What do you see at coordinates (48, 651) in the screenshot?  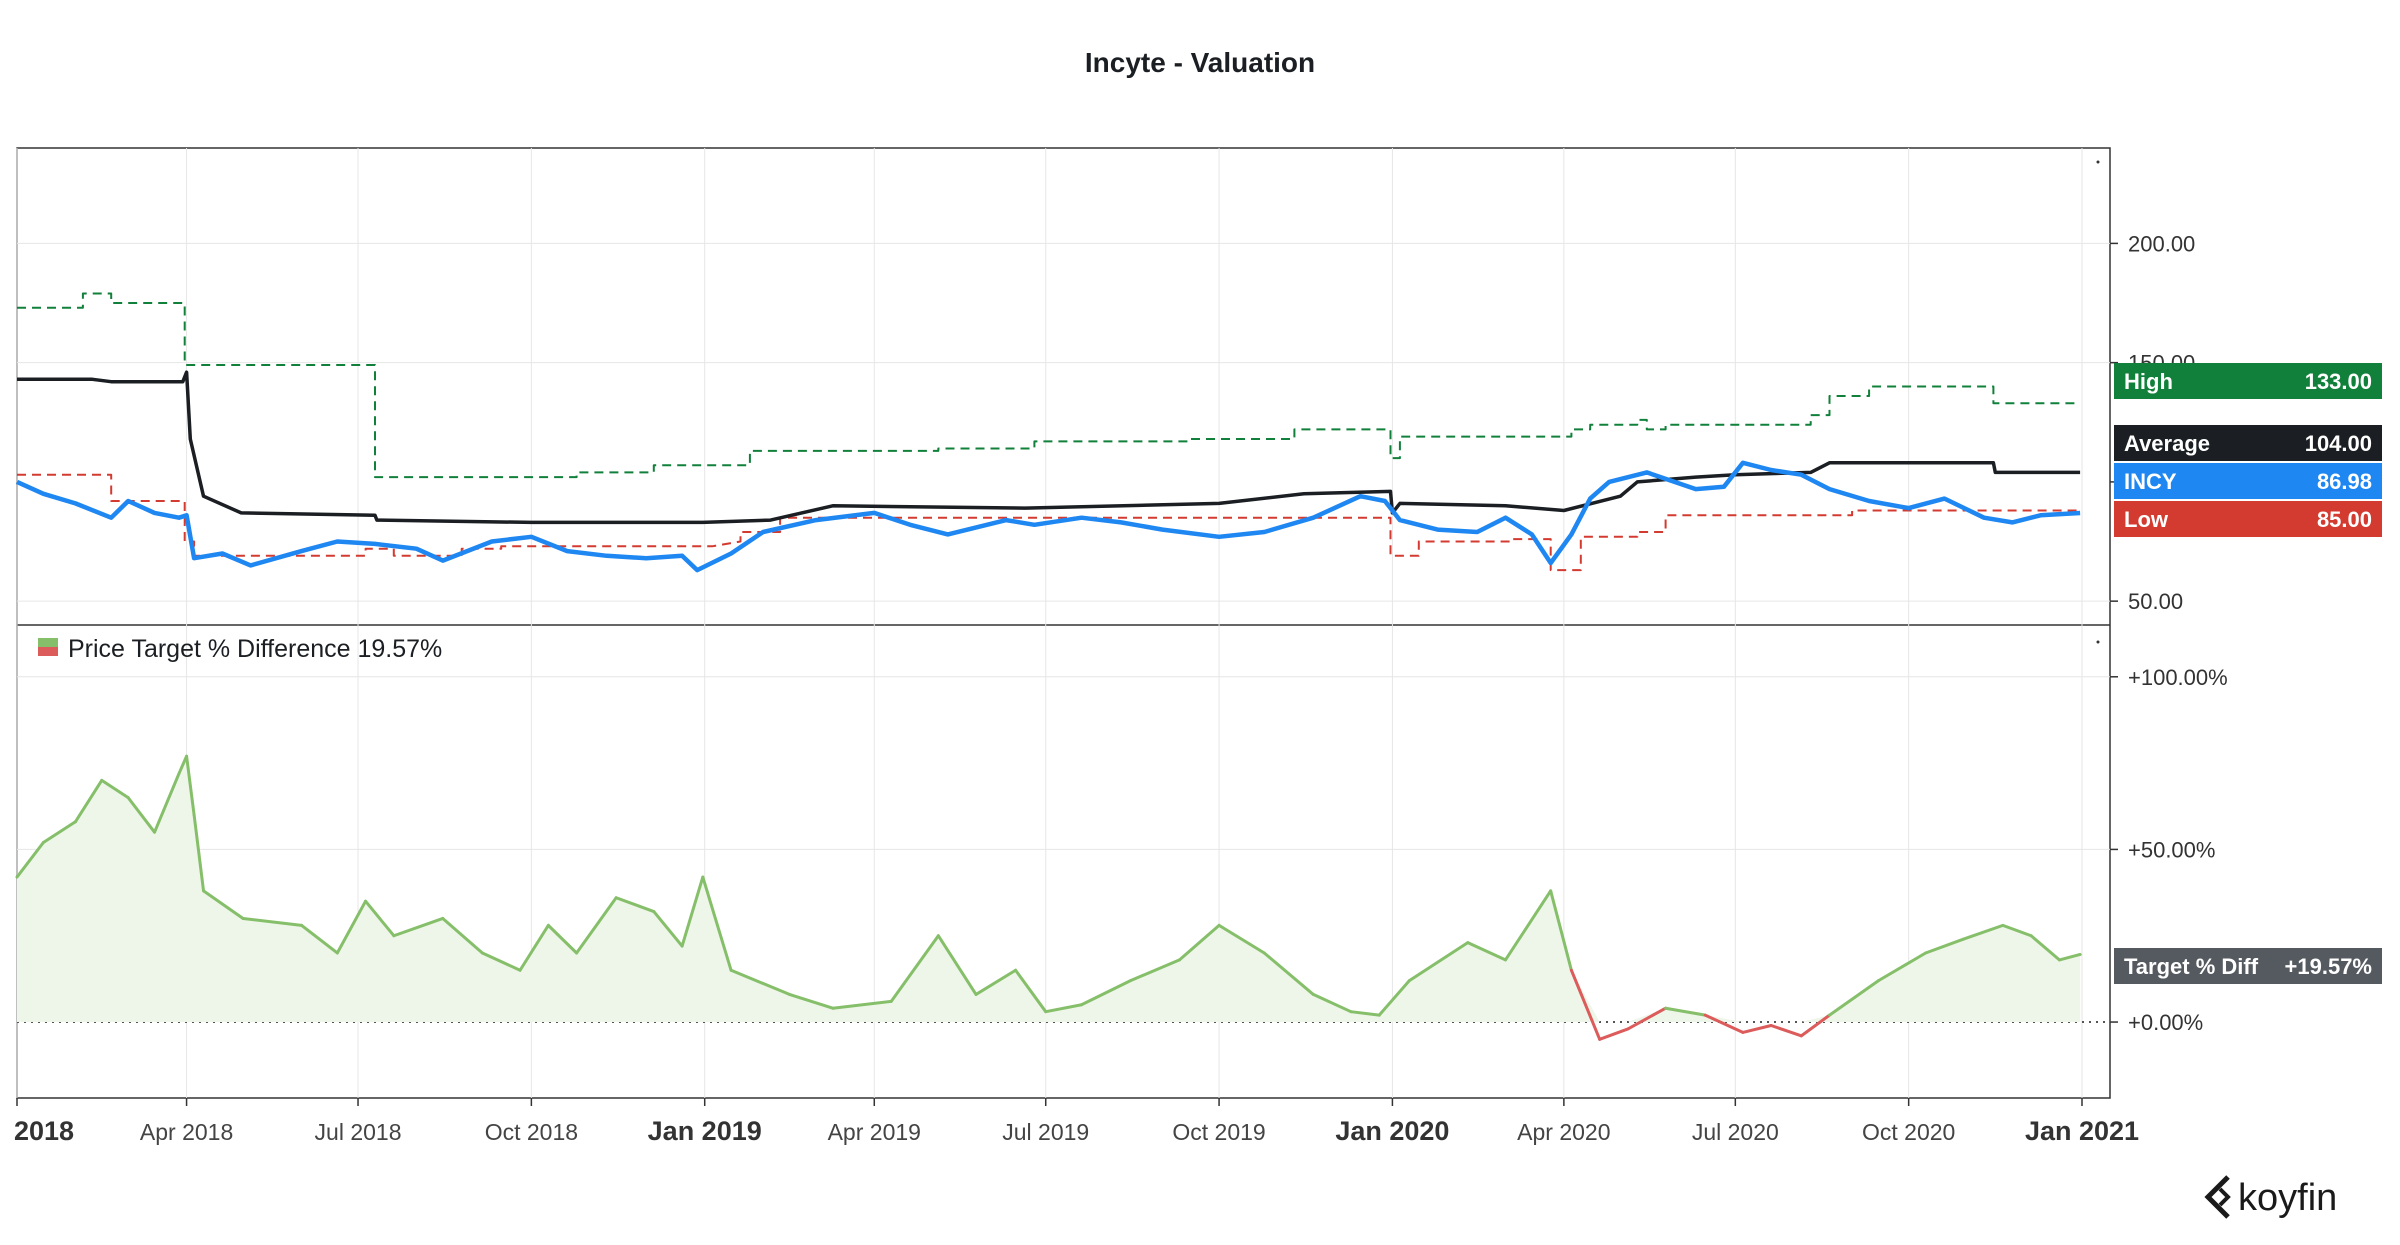 I see `legend-swatch-negative` at bounding box center [48, 651].